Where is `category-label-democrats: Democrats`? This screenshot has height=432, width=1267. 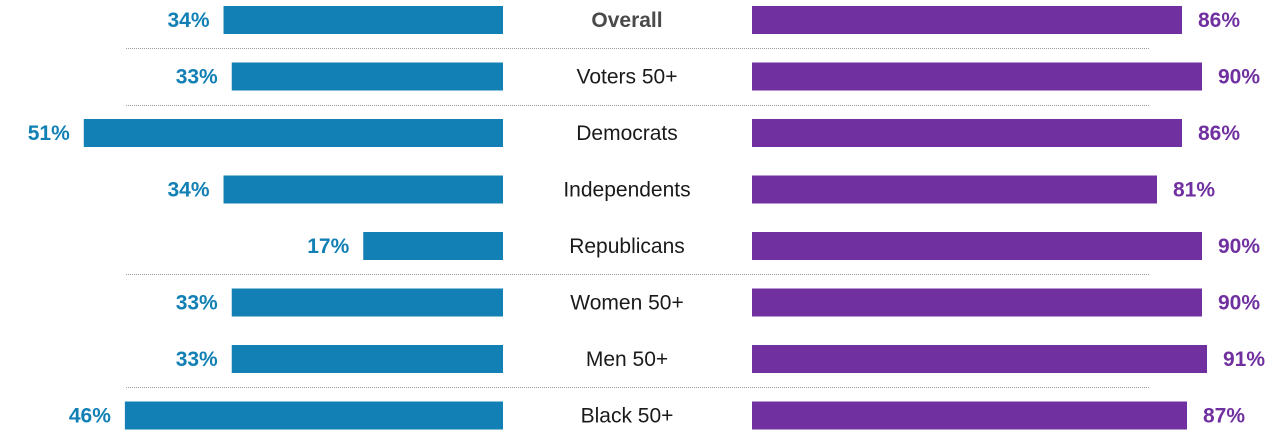 category-label-democrats: Democrats is located at coordinates (627, 133).